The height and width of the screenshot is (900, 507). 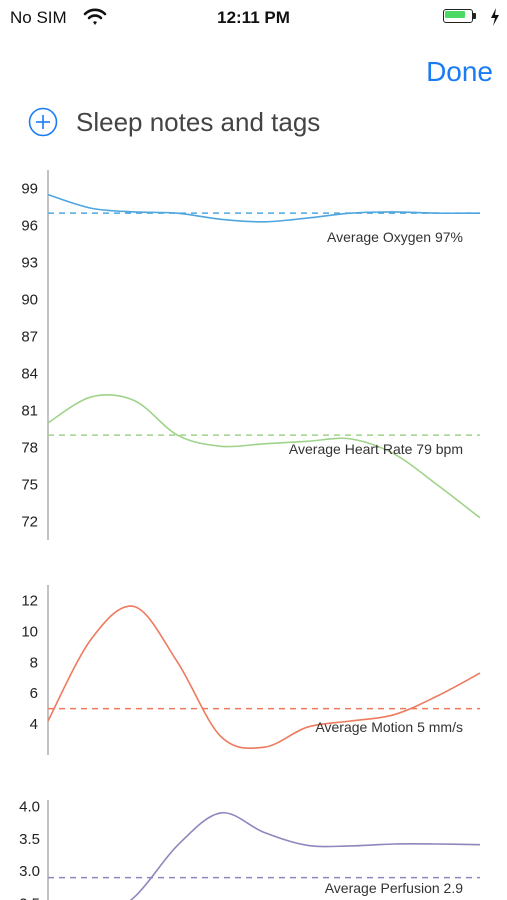 I want to click on heart_rate-series-line, so click(x=264, y=456).